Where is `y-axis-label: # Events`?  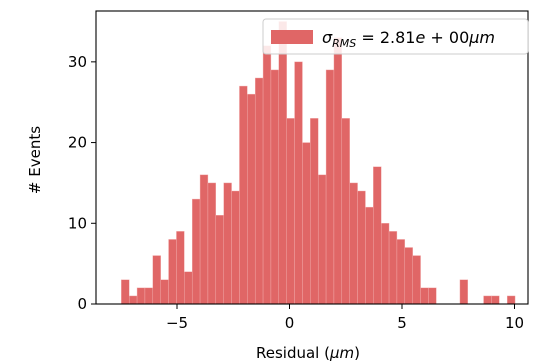
y-axis-label: # Events is located at coordinates (35, 160).